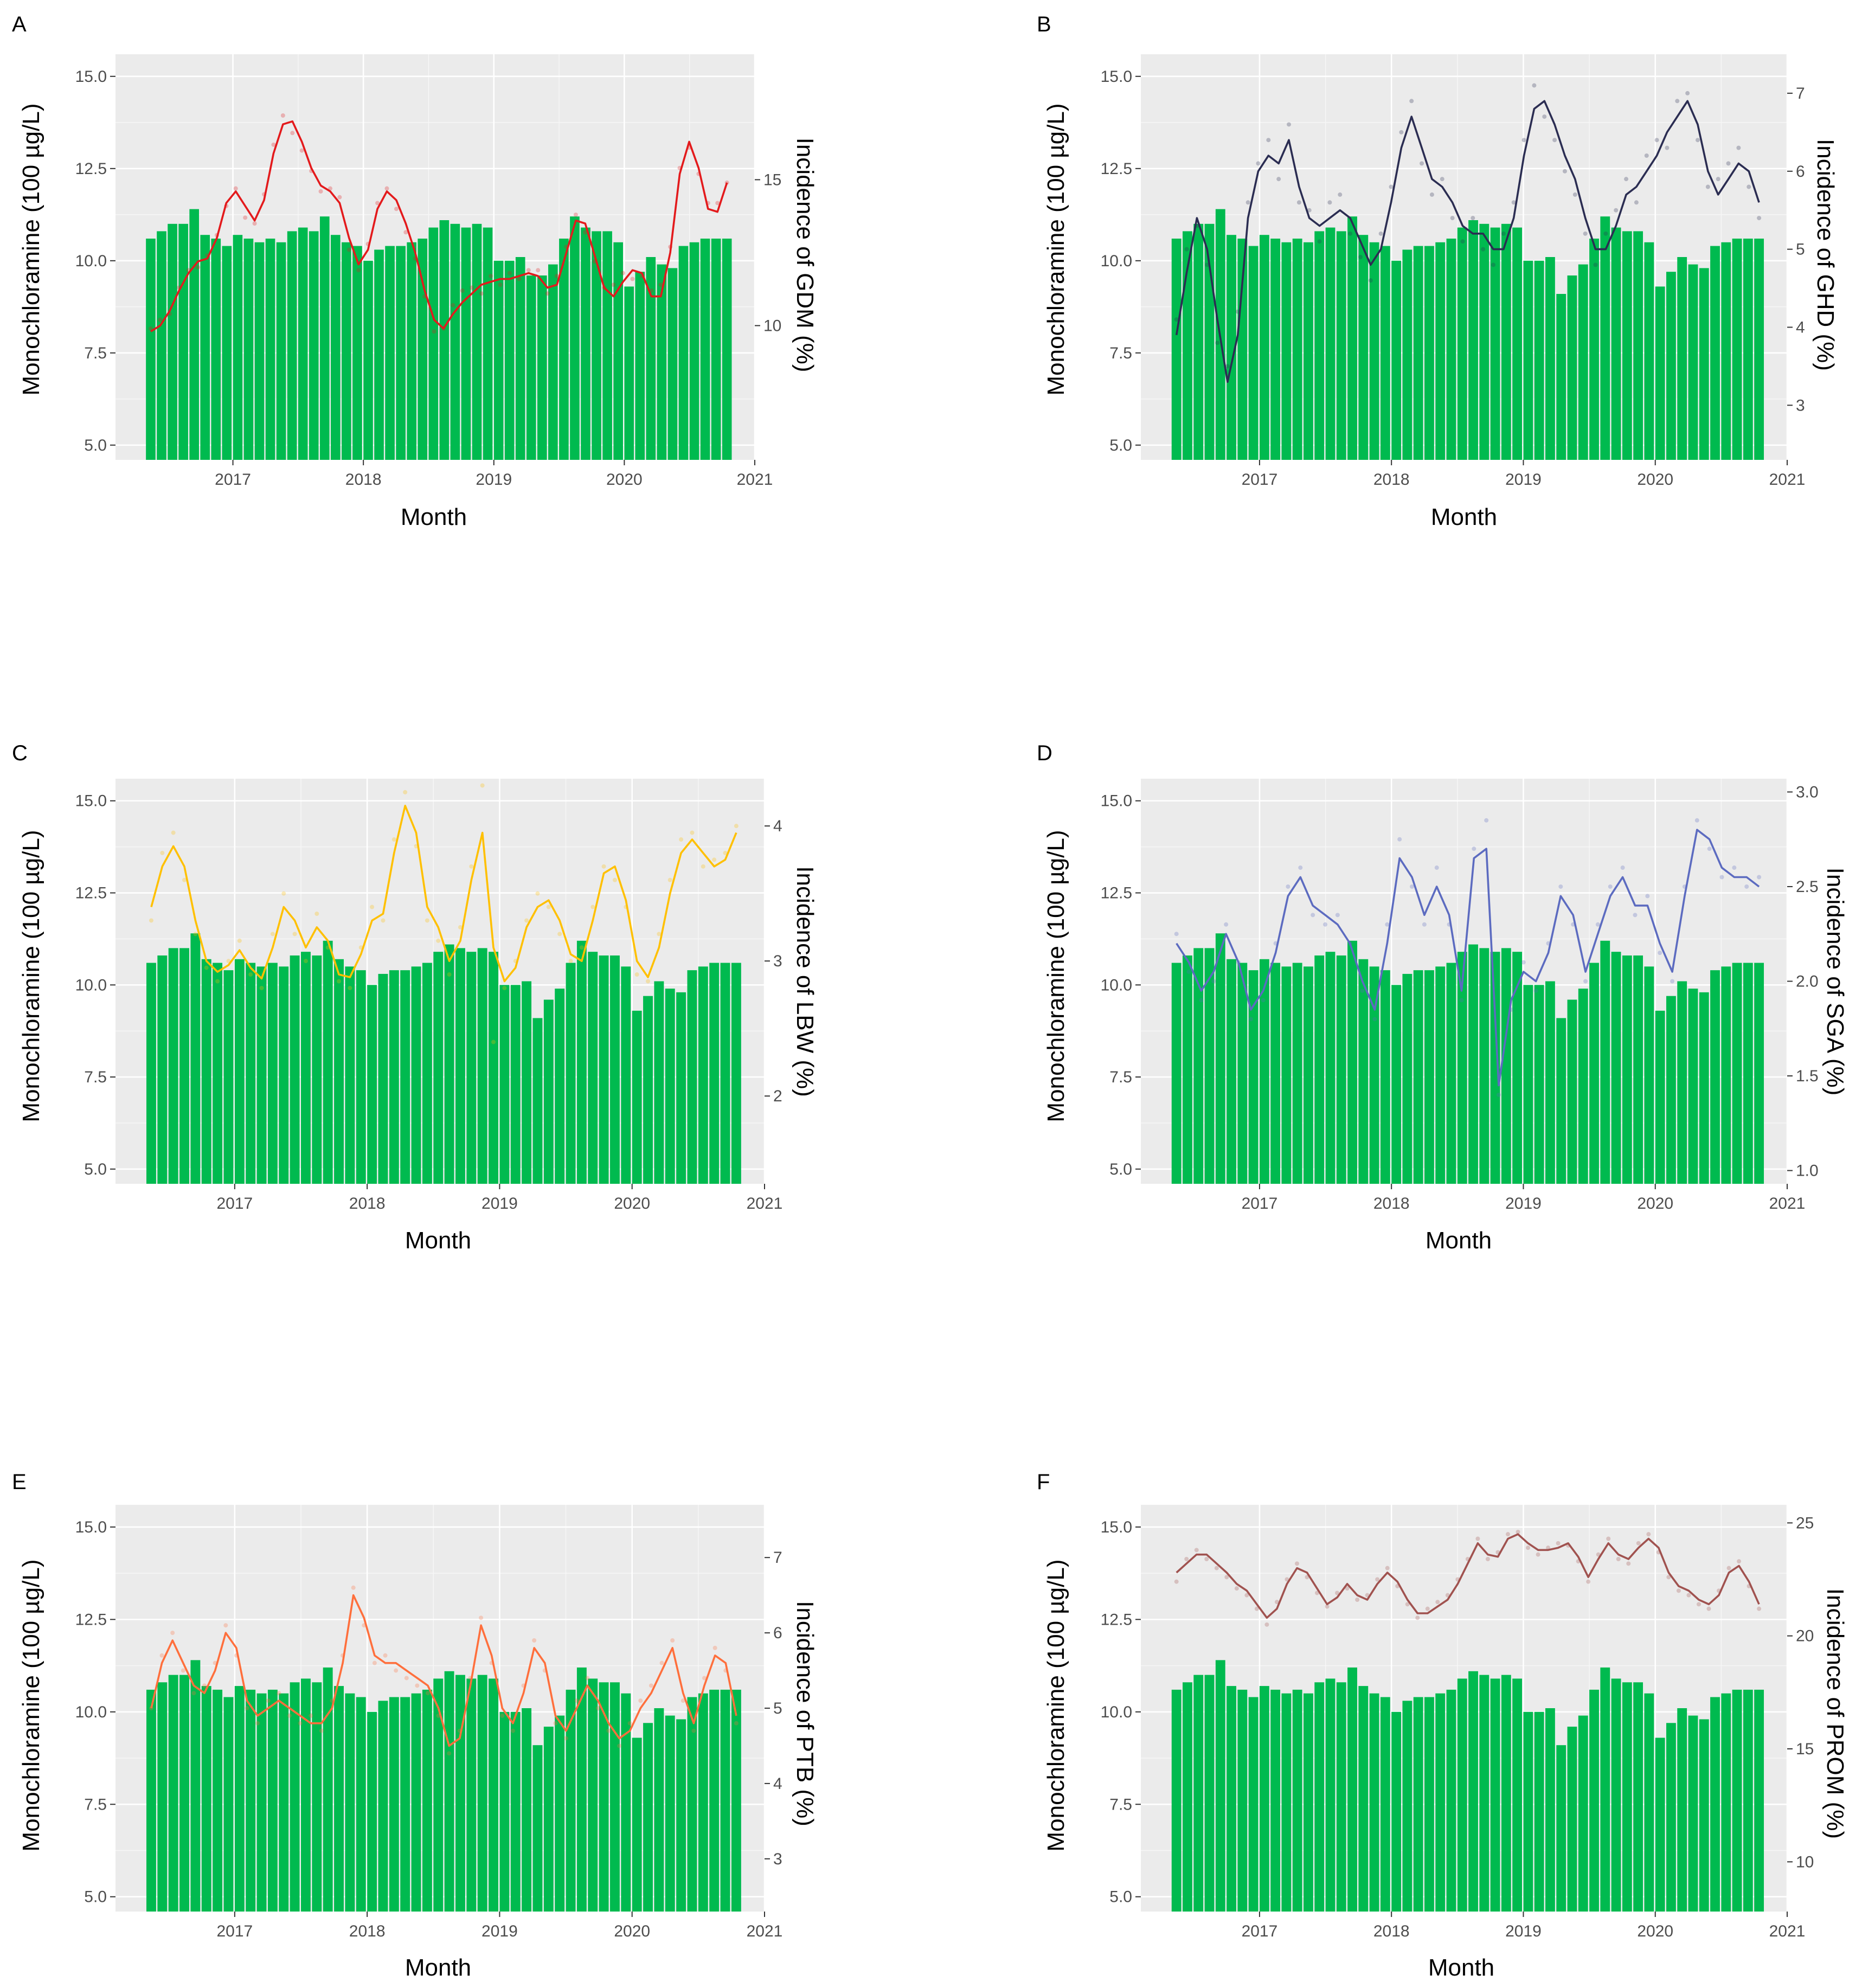 The width and height of the screenshot is (1862, 1988). What do you see at coordinates (367, 1204) in the screenshot?
I see `panel-c-xtick-label: 2018` at bounding box center [367, 1204].